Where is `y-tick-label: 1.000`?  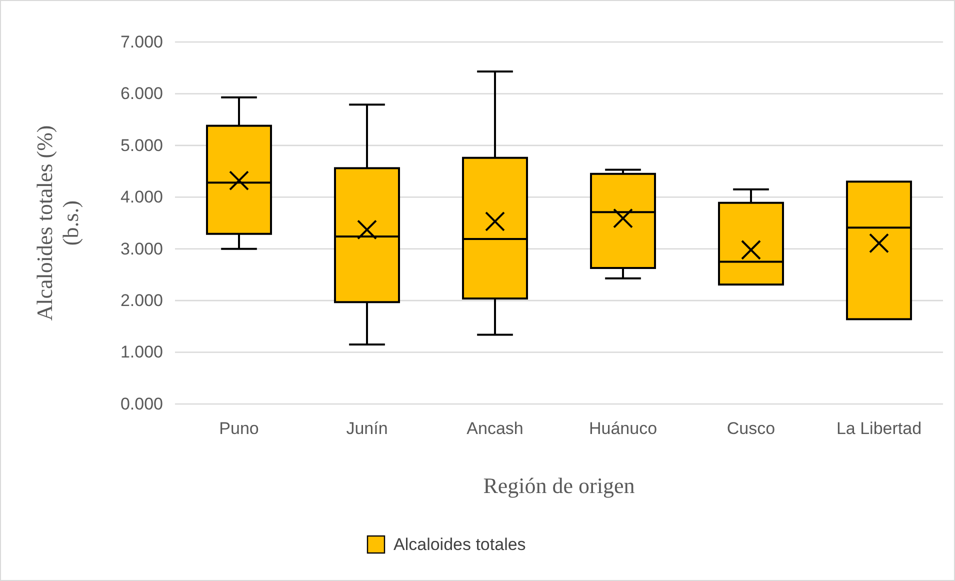 y-tick-label: 1.000 is located at coordinates (141, 352).